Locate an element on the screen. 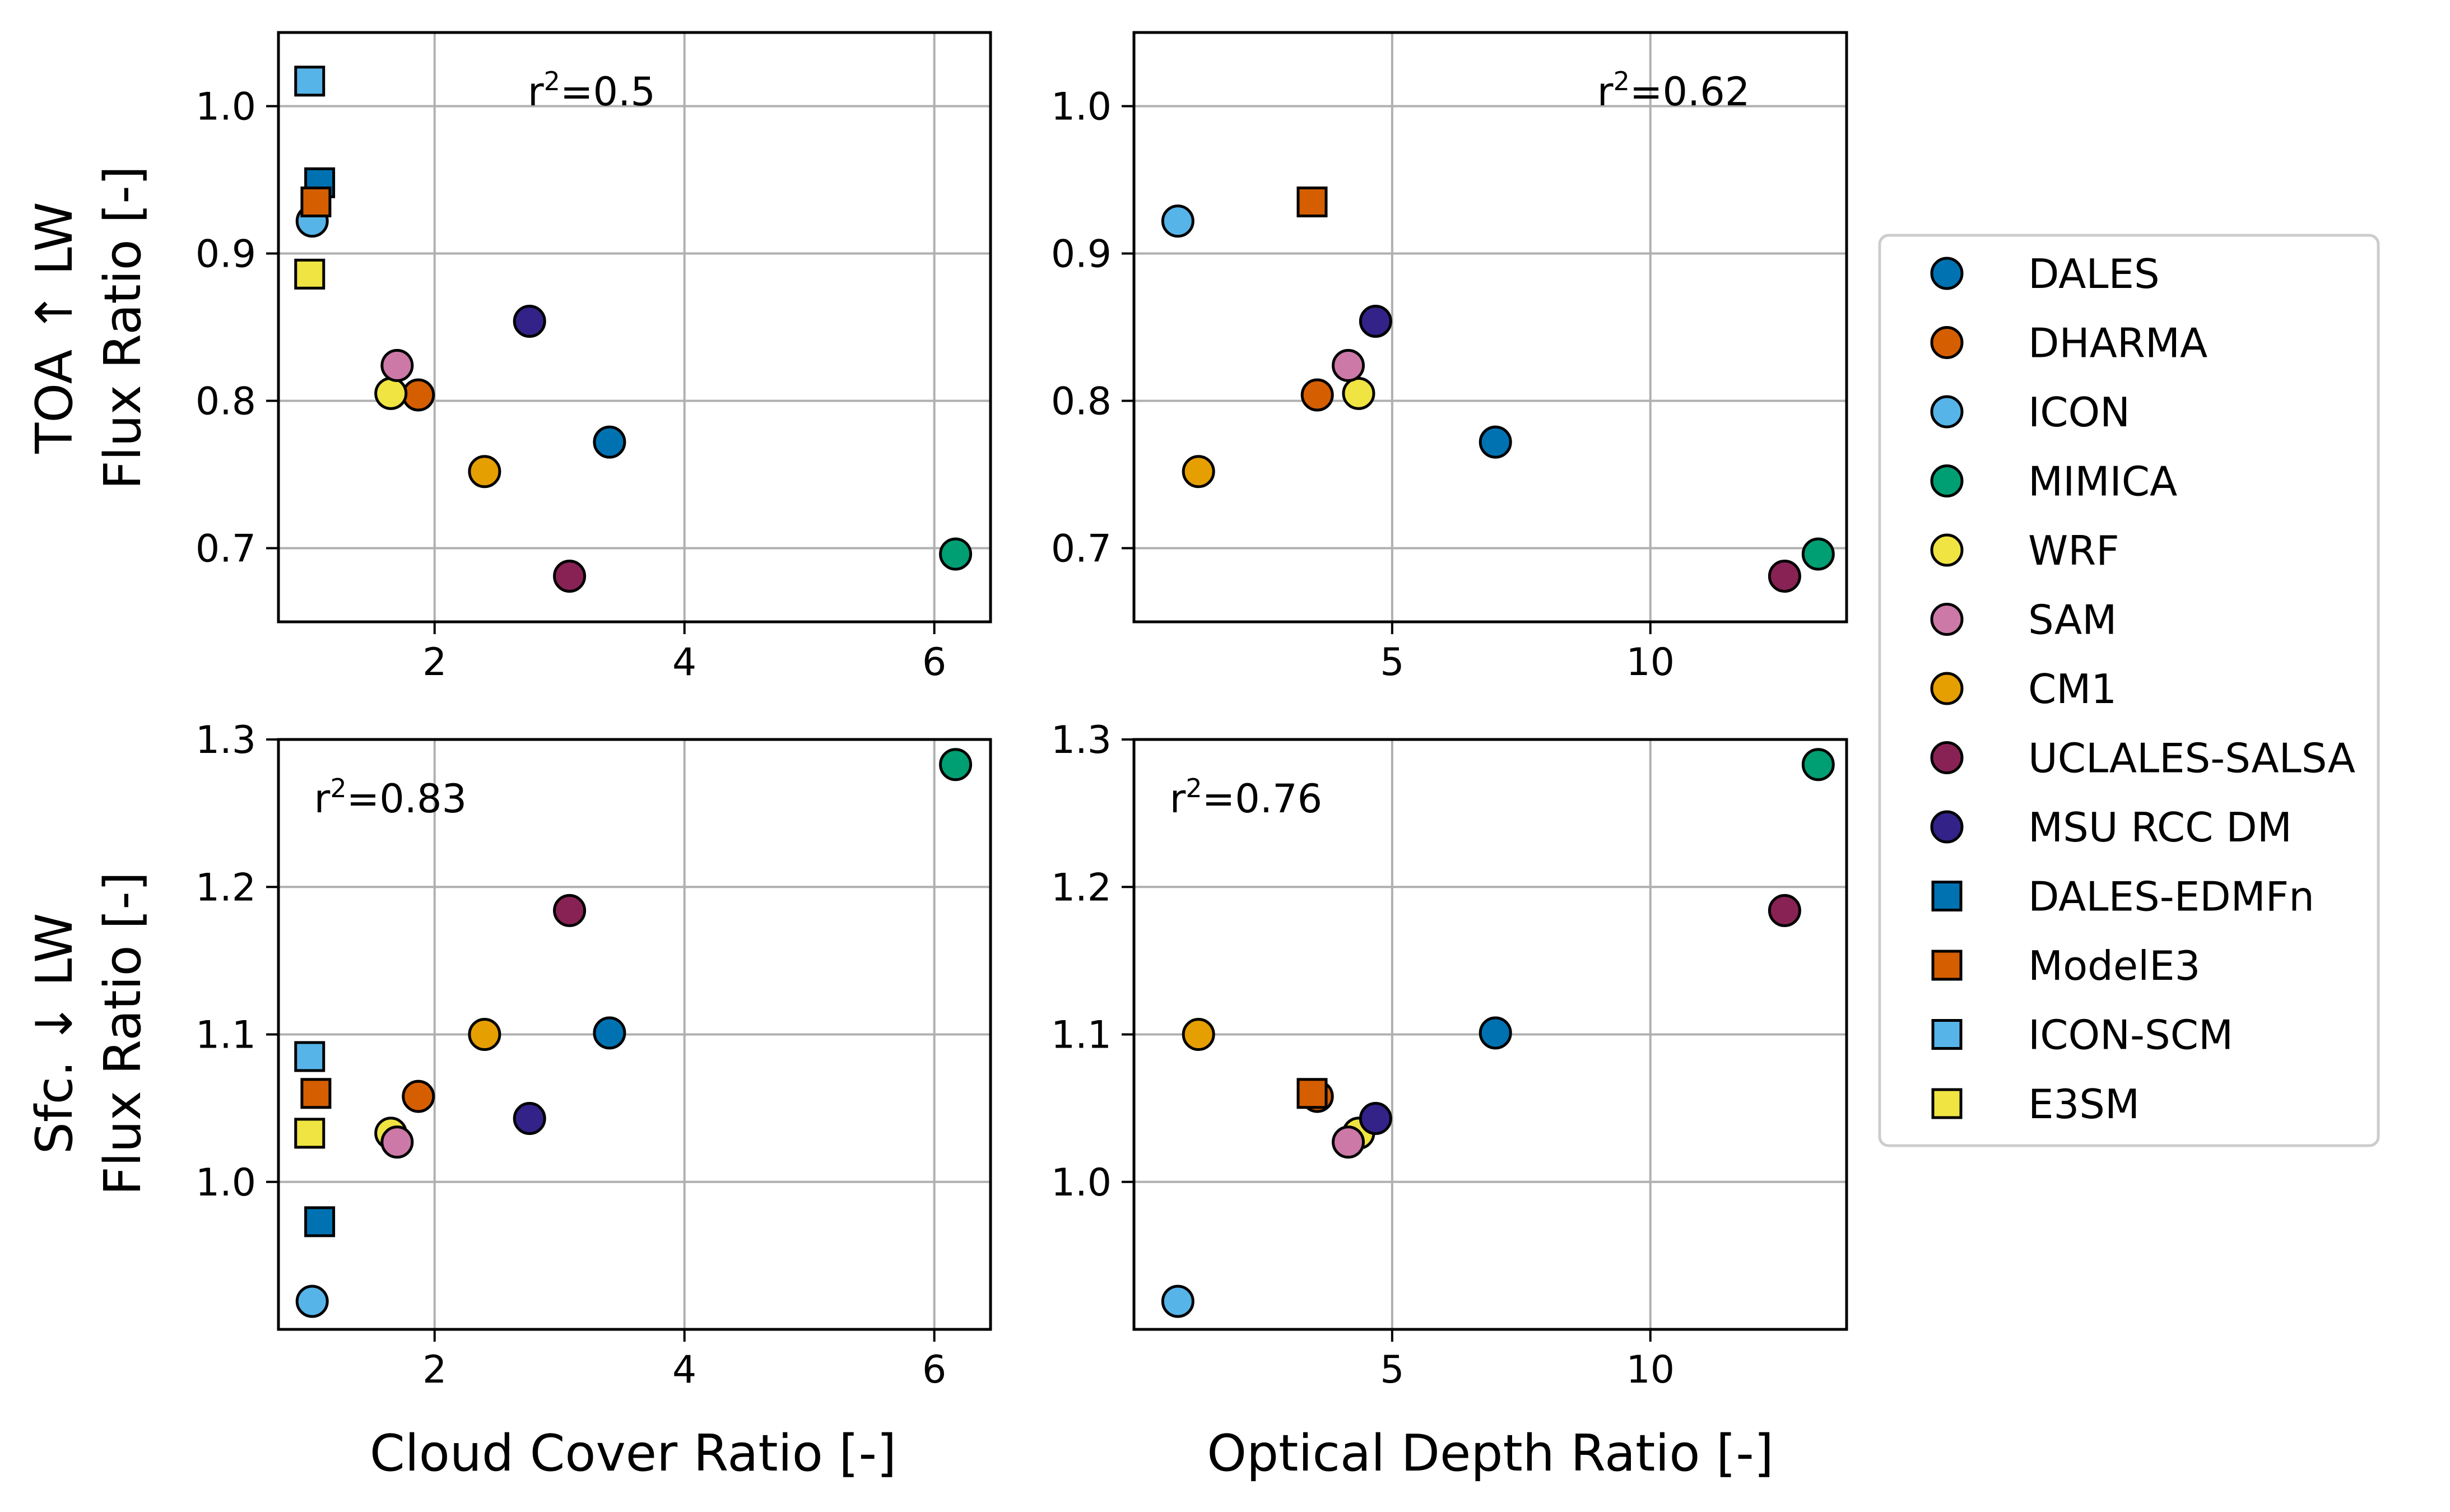  legend-marker-dales-edmfn is located at coordinates (1947, 896).